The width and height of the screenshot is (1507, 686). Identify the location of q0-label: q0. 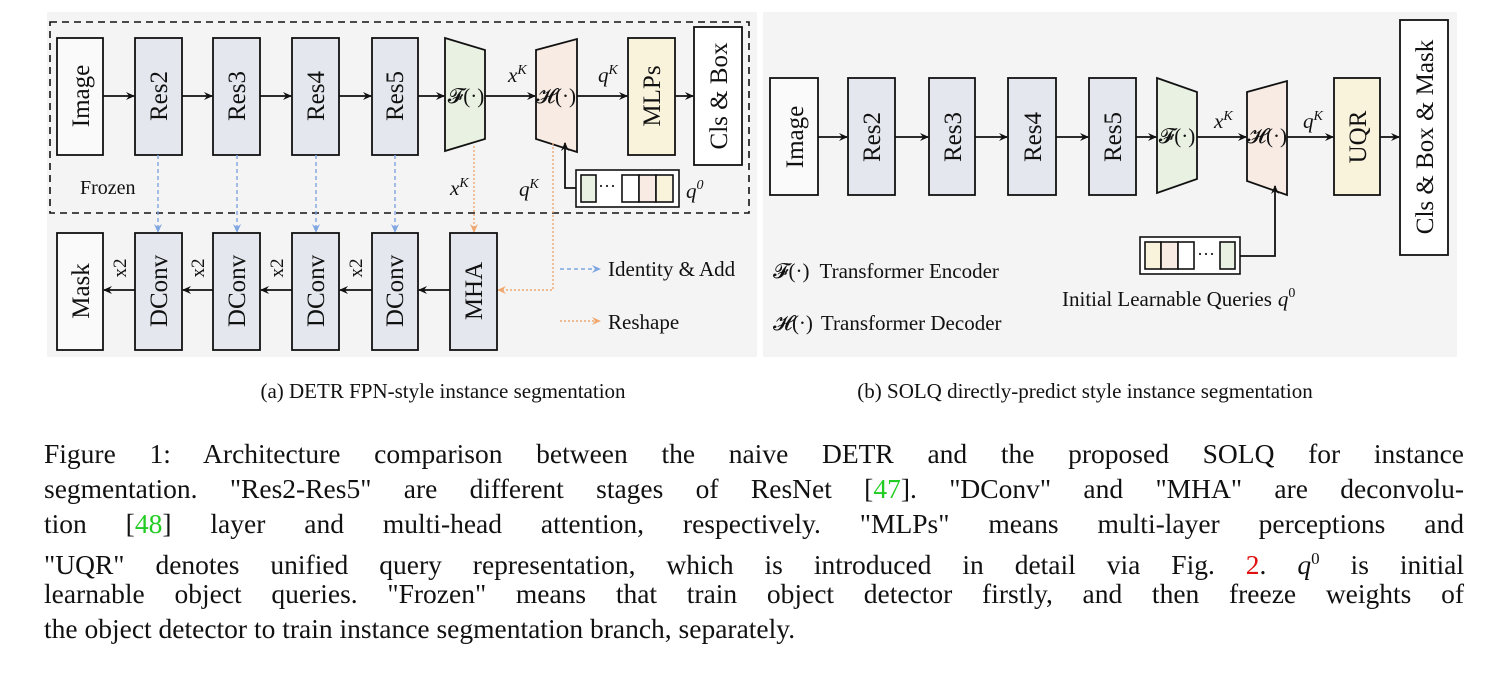
(695, 190).